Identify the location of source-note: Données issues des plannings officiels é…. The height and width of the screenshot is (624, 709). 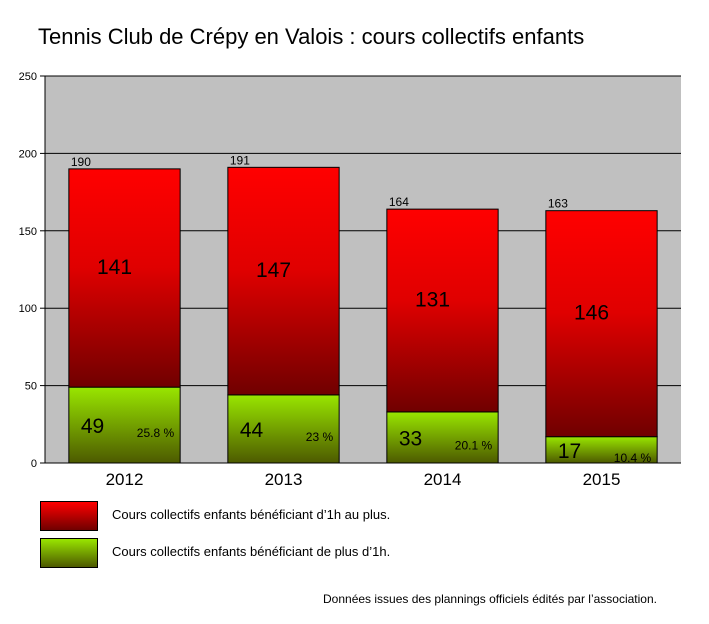
(490, 599).